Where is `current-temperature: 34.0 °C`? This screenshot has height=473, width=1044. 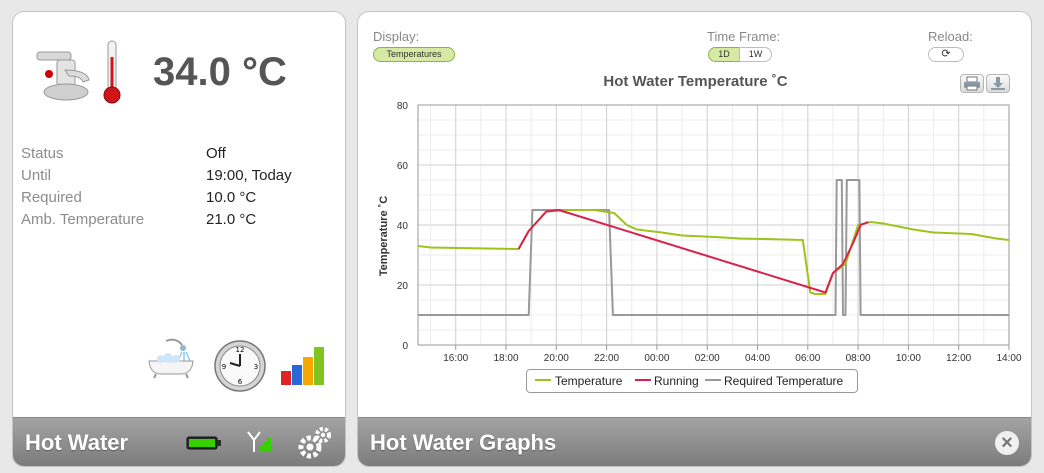
current-temperature: 34.0 °C is located at coordinates (220, 72).